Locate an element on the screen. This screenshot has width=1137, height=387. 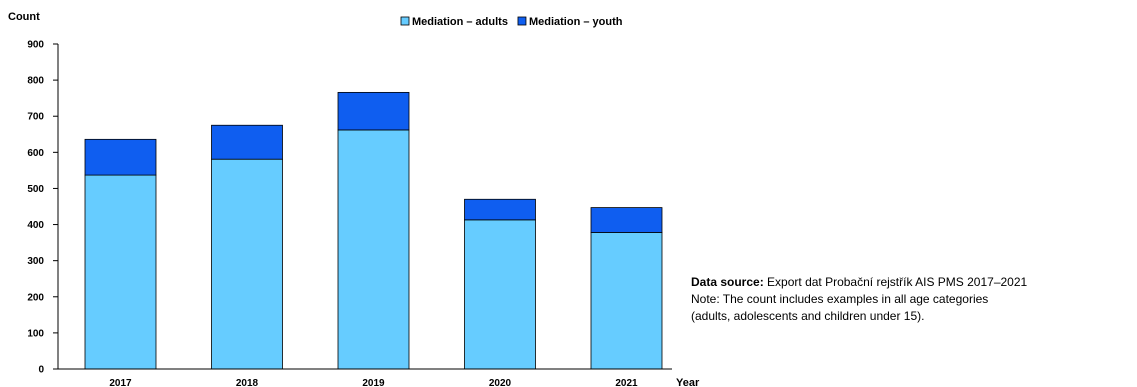
y-tick-label: 600 is located at coordinates (35, 153).